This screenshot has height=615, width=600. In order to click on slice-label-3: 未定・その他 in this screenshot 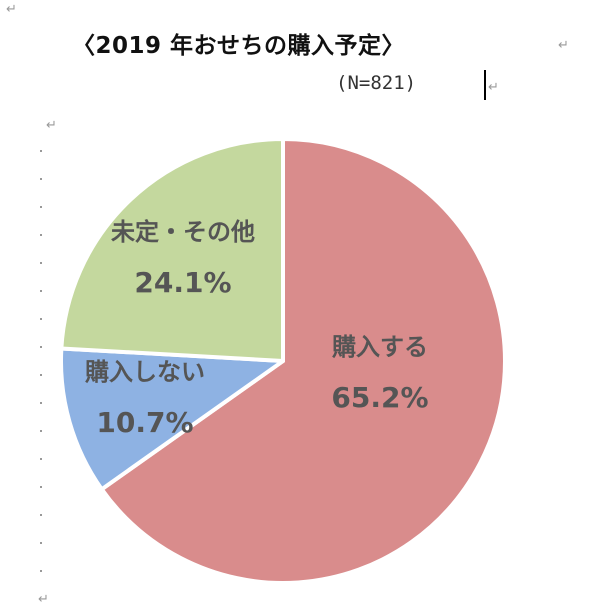, I will do `click(183, 232)`.